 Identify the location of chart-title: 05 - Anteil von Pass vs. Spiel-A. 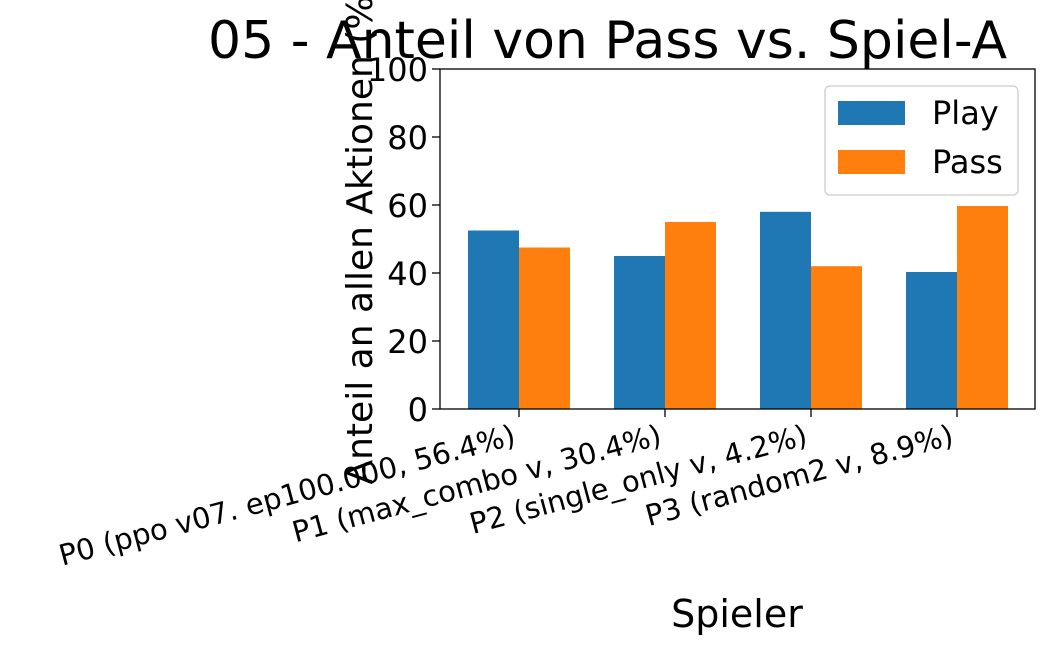
(607, 41).